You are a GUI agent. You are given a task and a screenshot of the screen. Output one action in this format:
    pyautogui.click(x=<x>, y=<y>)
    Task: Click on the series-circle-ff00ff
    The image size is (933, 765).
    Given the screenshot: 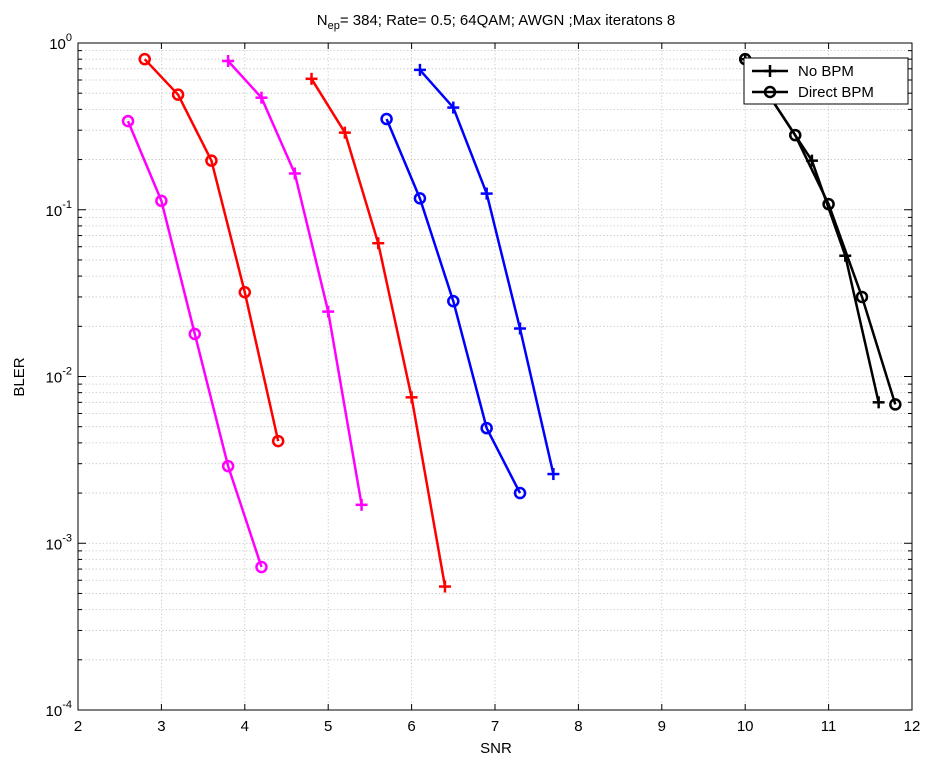 What is the action you would take?
    pyautogui.click(x=194, y=344)
    